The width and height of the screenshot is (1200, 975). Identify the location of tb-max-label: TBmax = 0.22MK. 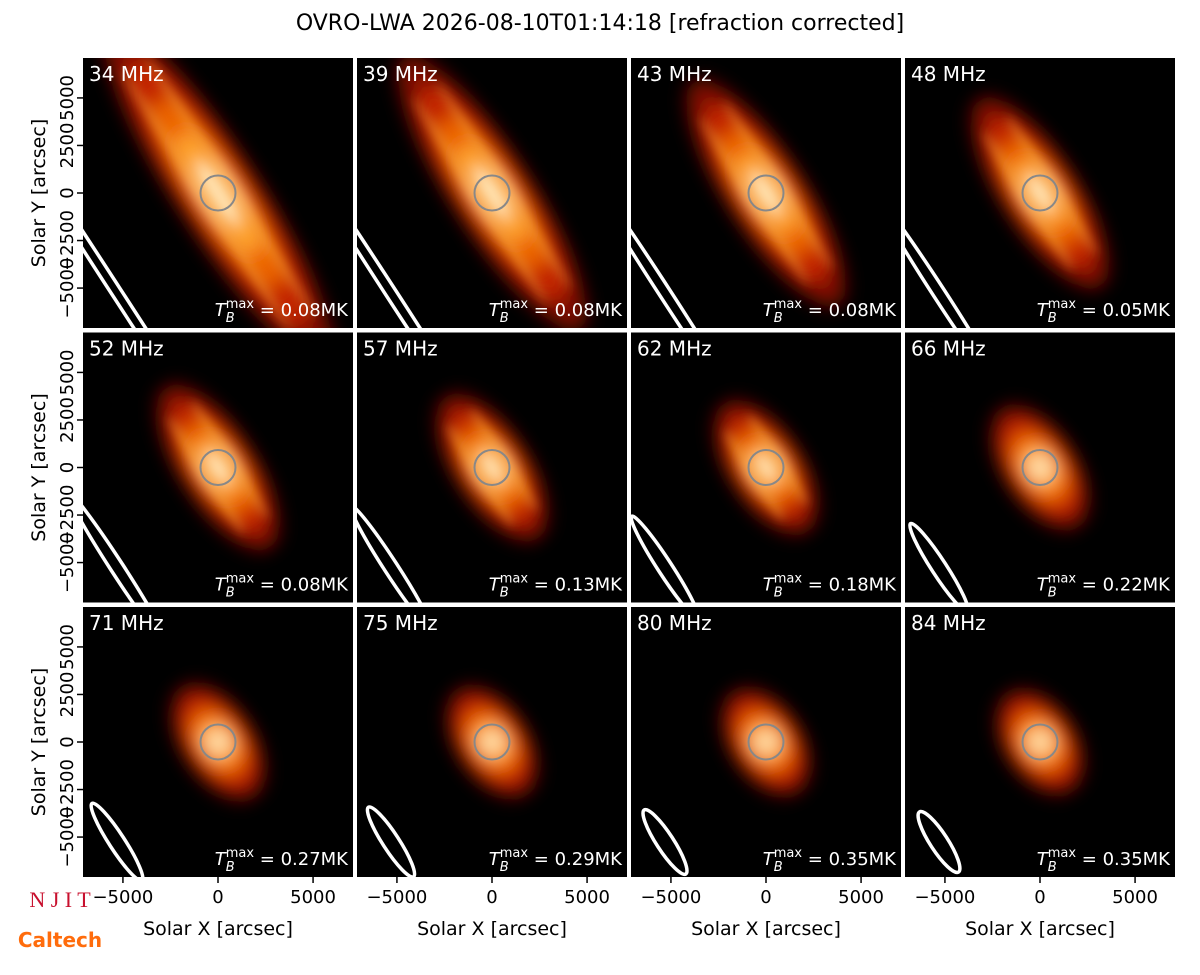
(1104, 586).